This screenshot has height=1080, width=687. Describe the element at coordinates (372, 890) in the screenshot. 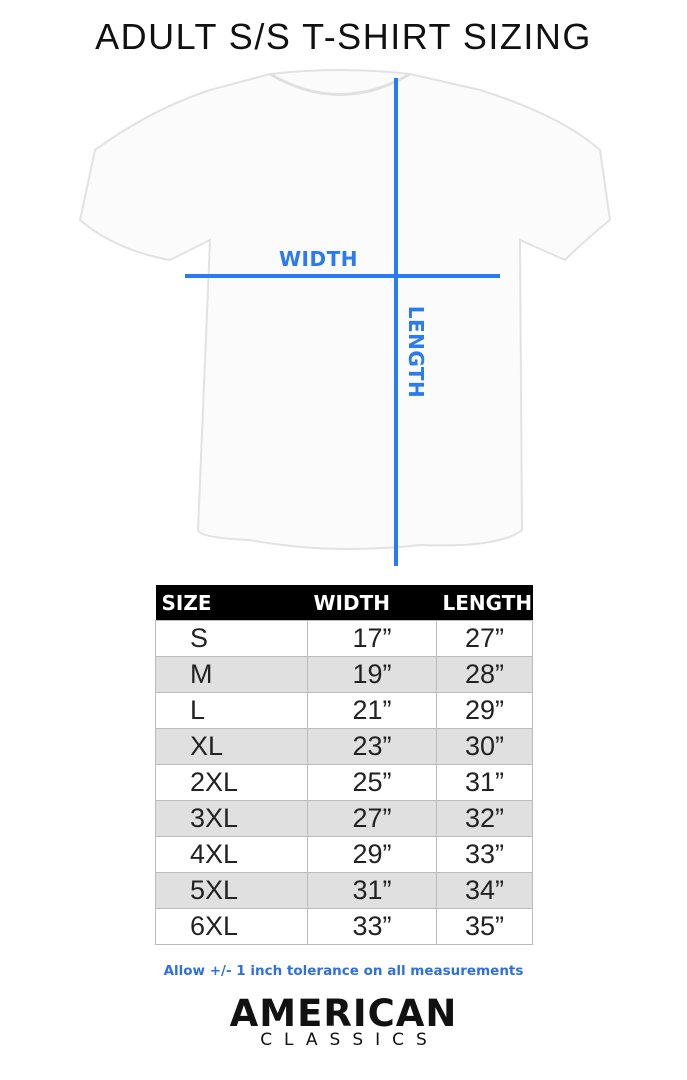

I see `width-cell: 31”` at that location.